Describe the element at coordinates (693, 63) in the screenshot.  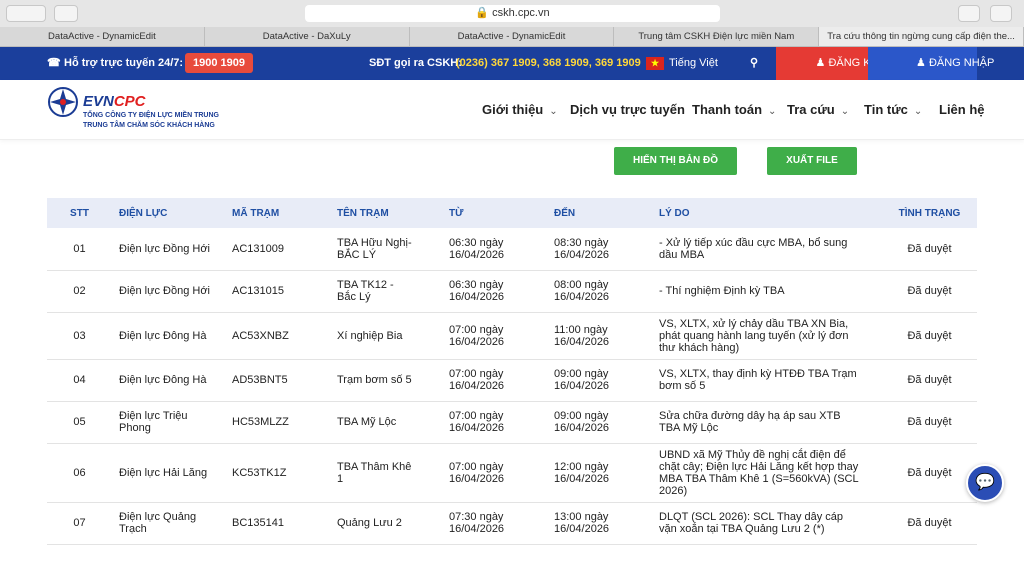
I see `language: Tiếng Việt` at that location.